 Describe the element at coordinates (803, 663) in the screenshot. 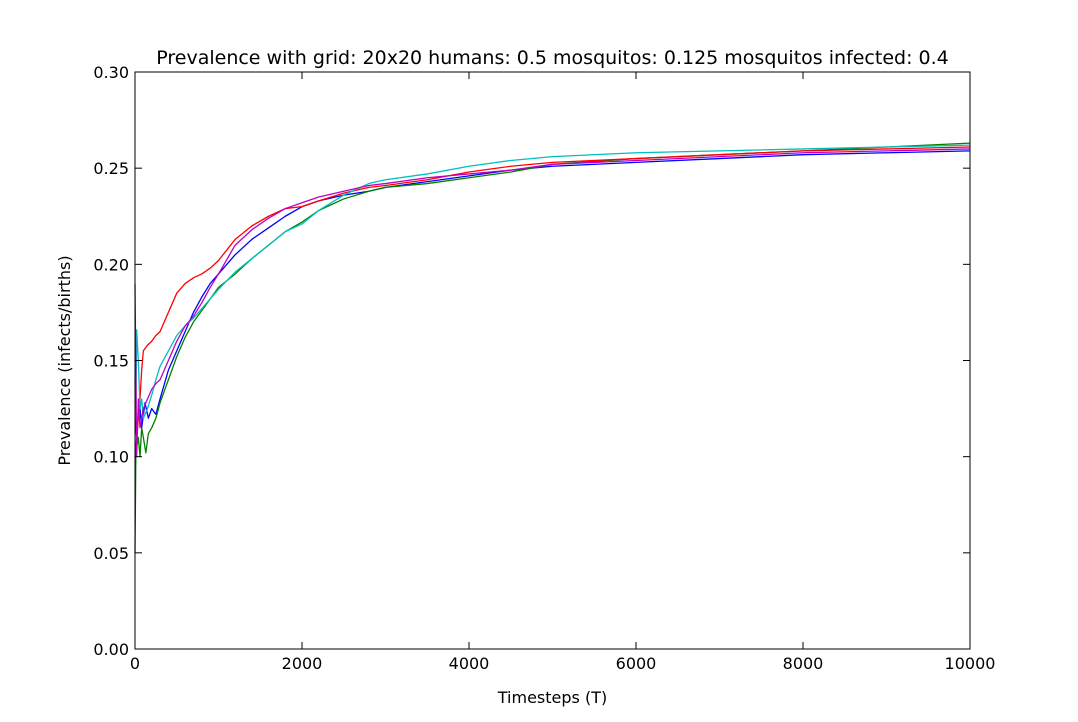

I see `x-tick-label: 8000` at that location.